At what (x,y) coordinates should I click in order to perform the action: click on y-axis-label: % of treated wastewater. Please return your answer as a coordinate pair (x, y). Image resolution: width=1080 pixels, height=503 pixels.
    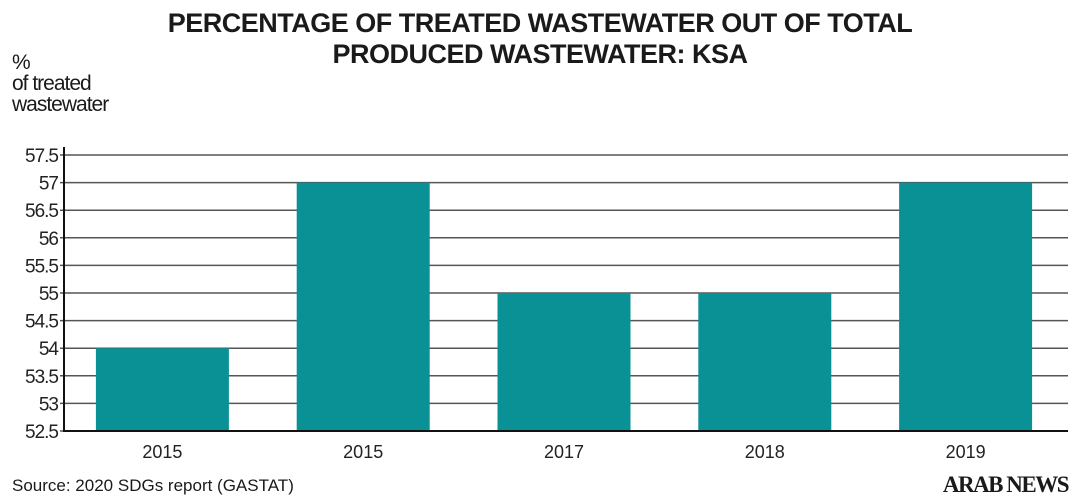
    Looking at the image, I should click on (60, 83).